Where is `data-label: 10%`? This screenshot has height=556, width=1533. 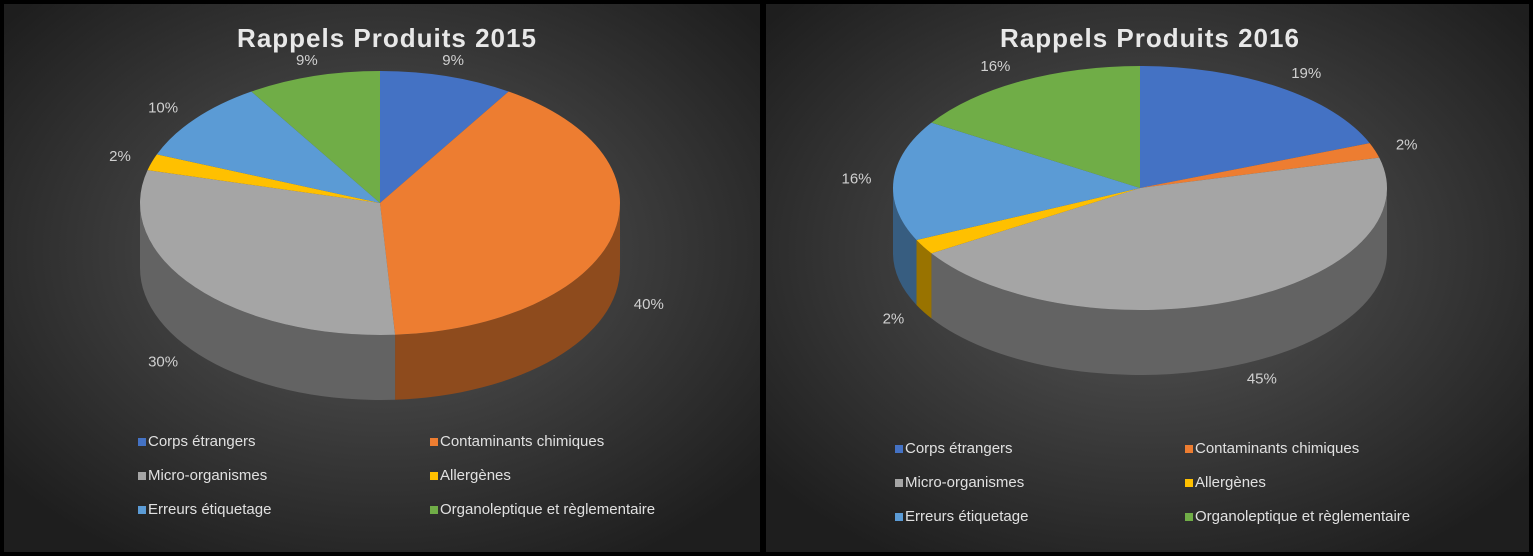 data-label: 10% is located at coordinates (163, 108).